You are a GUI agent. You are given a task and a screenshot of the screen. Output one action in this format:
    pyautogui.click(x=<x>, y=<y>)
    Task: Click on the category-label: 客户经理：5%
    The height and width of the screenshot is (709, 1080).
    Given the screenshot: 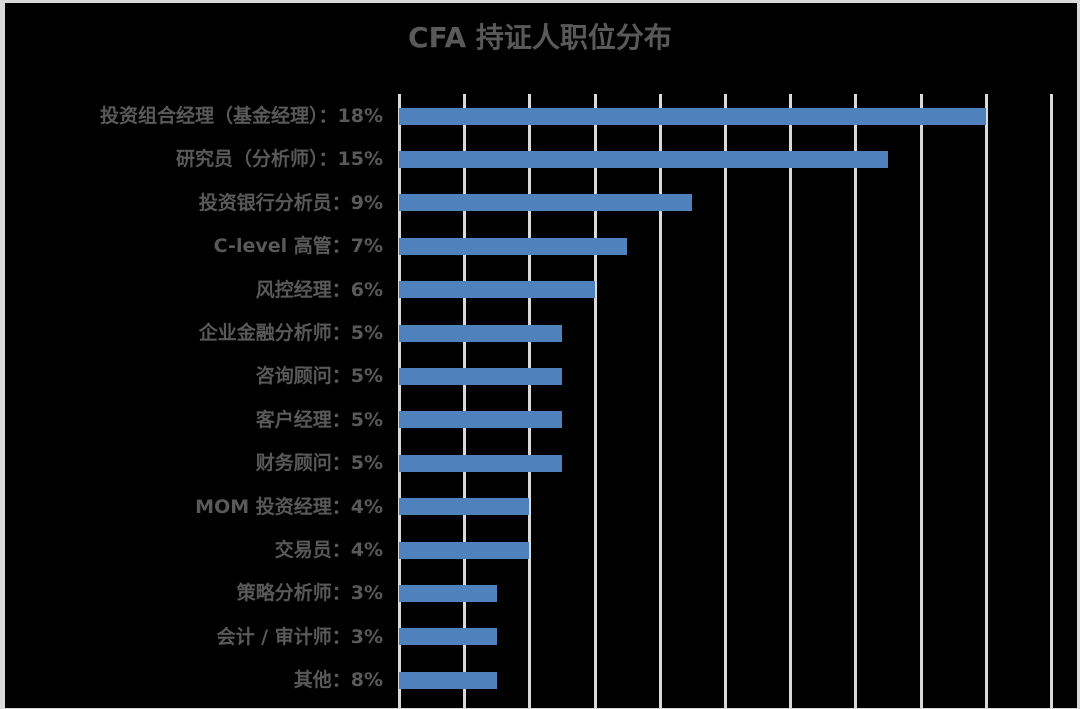 What is the action you would take?
    pyautogui.click(x=319, y=419)
    